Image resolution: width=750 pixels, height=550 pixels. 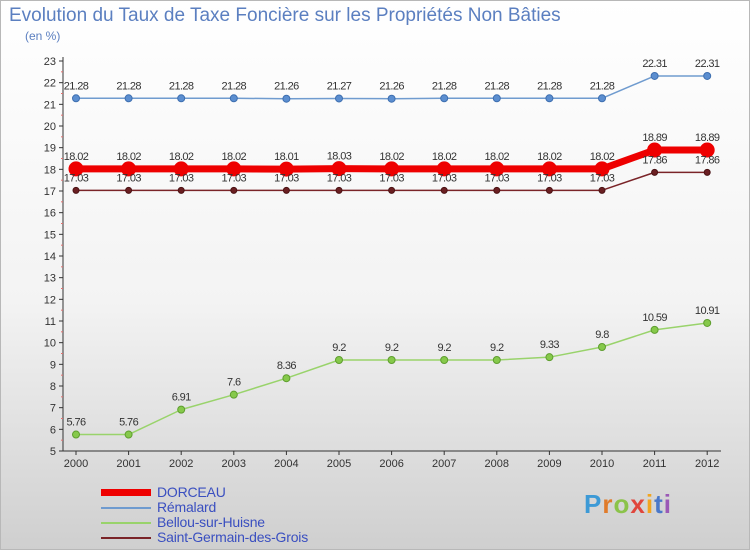 I want to click on data-label: 9.8, so click(x=602, y=335).